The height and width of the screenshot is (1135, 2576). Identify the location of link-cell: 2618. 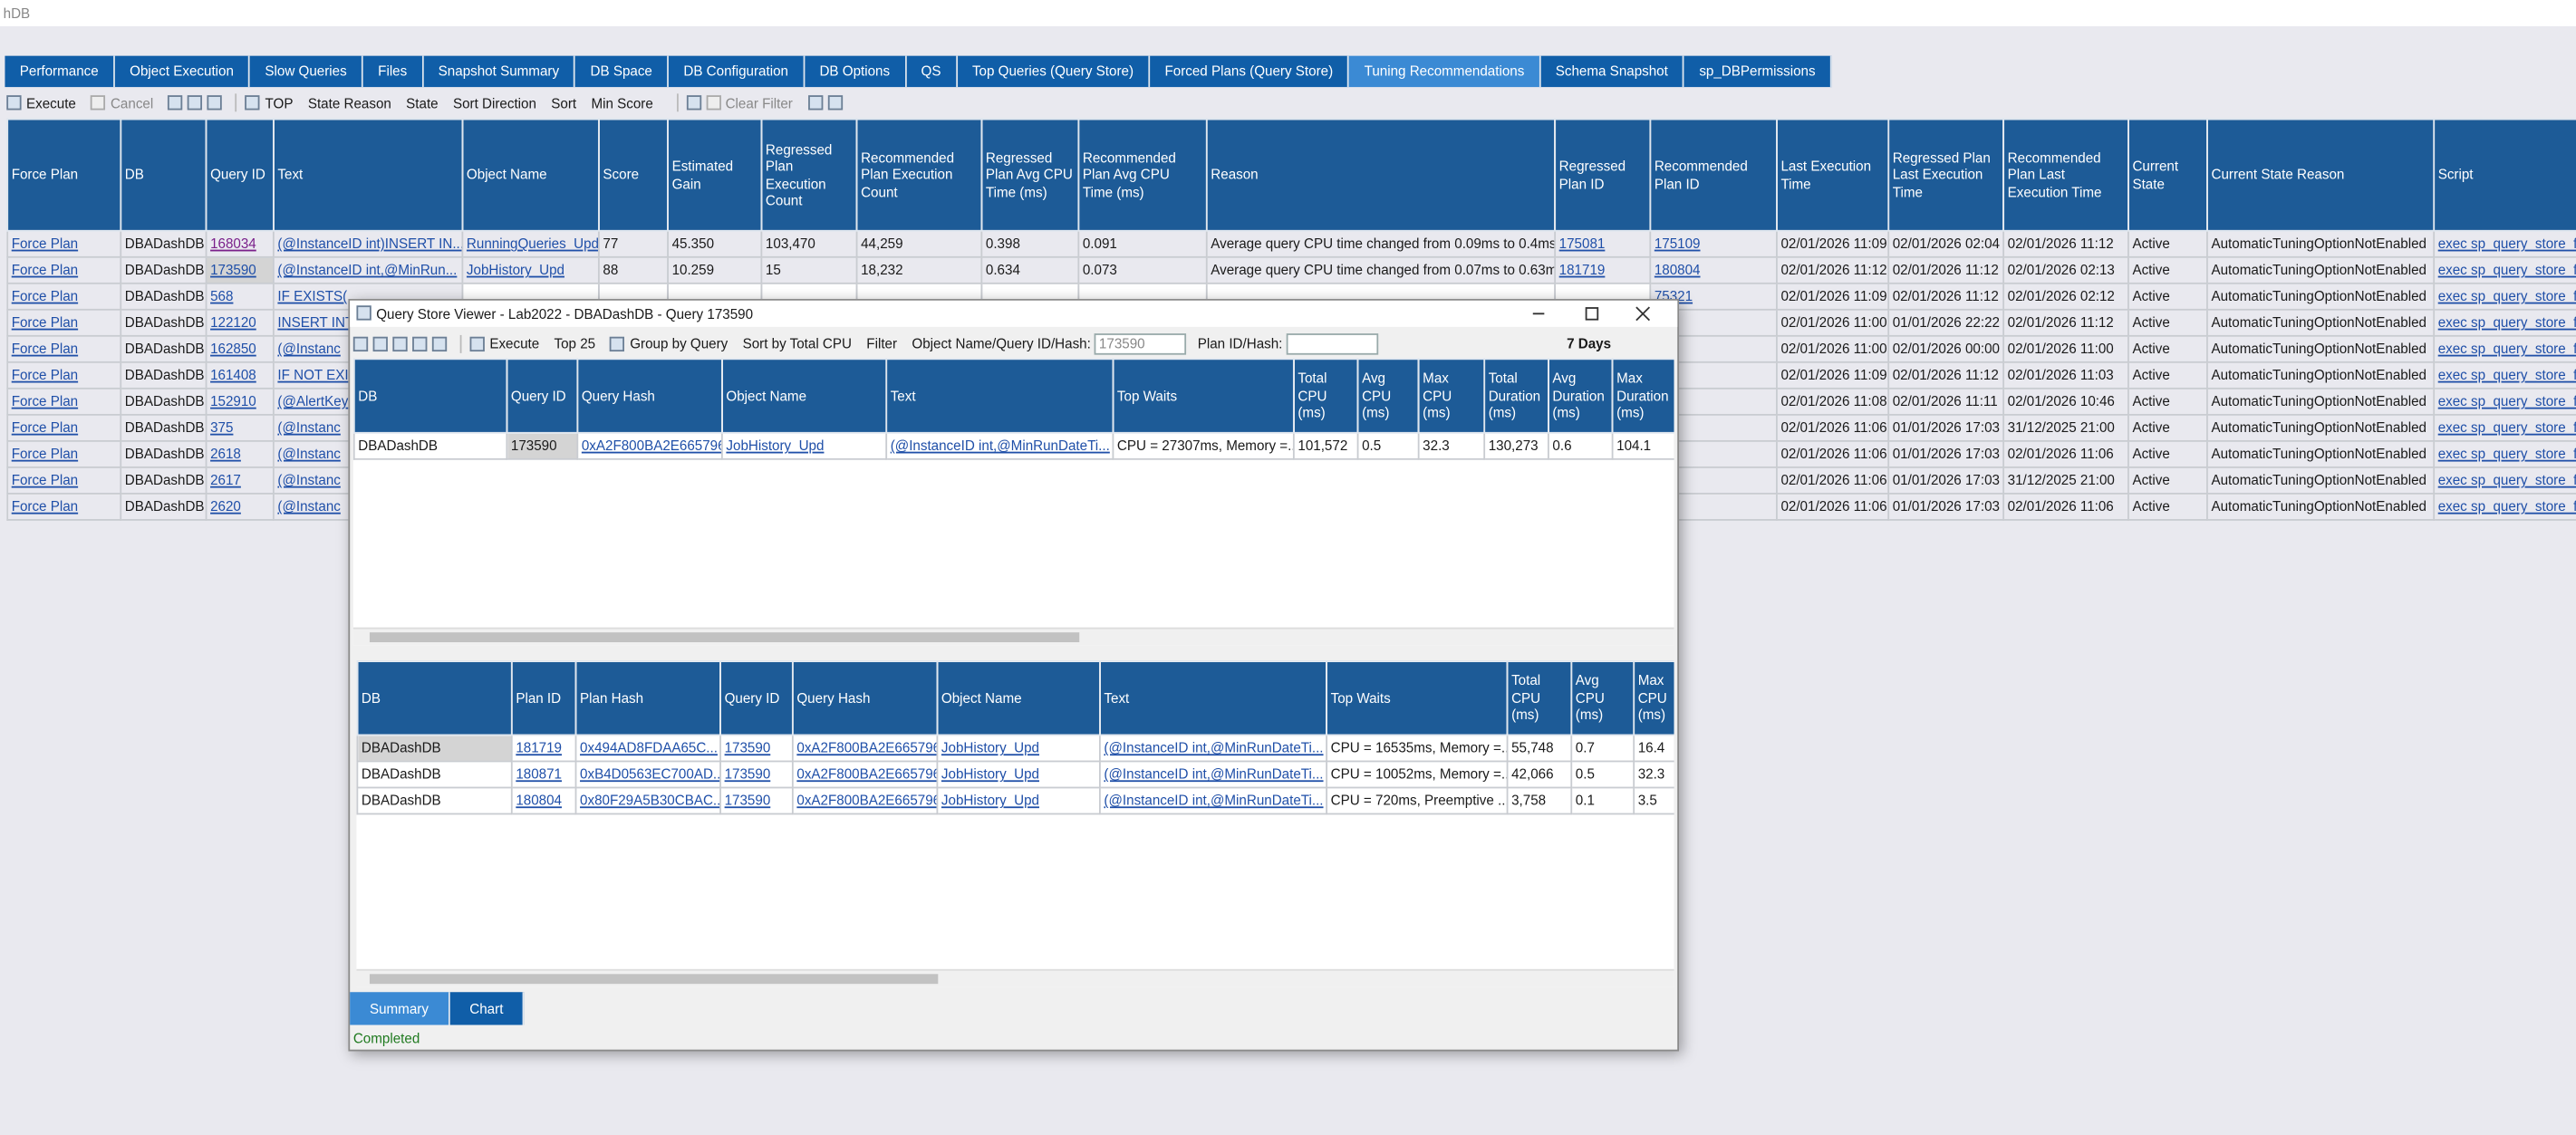
(240, 453).